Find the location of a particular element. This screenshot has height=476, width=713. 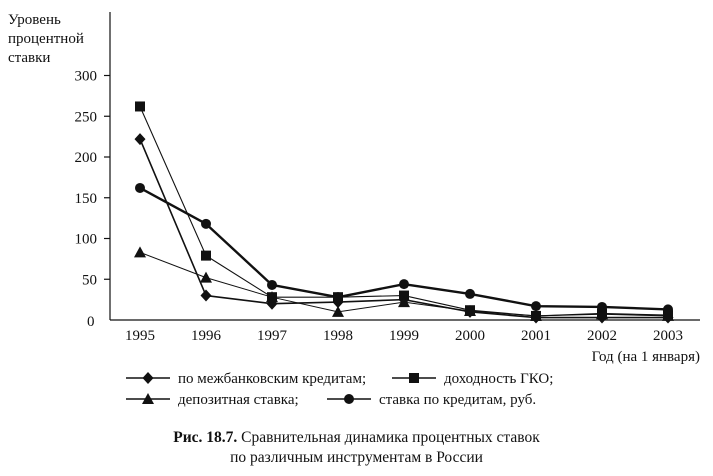

x-tick-label: 2001 is located at coordinates (536, 336).